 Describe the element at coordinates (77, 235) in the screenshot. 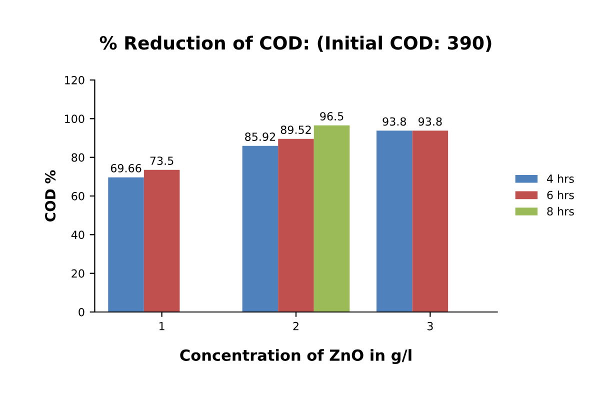

I see `y-tick-label: 40` at that location.